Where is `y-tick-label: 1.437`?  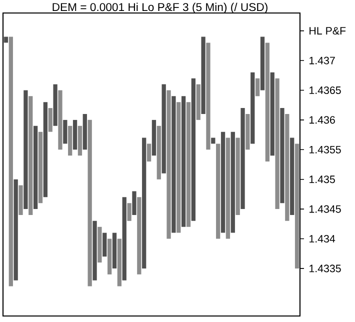 y-tick-label: 1.437 is located at coordinates (322, 60).